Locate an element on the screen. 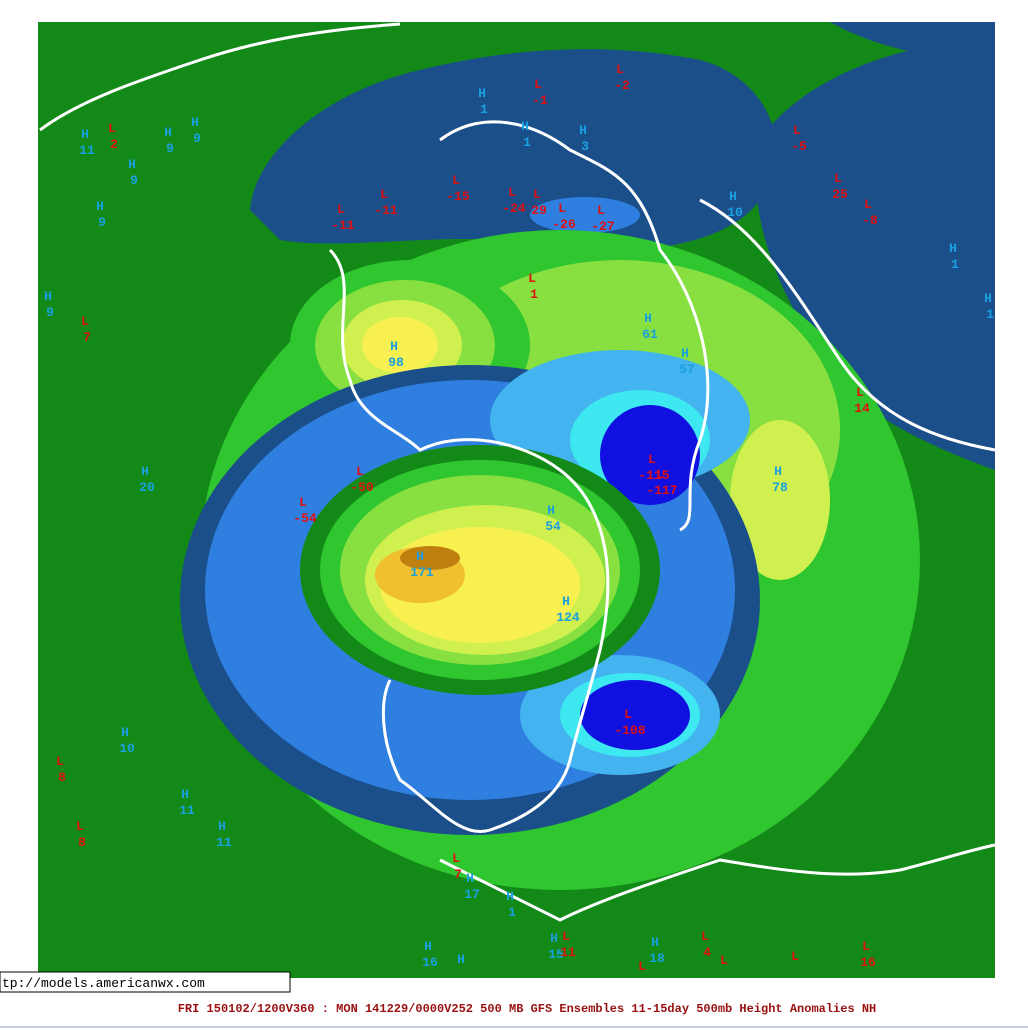 Image resolution: width=1028 pixels, height=1030 pixels. center-value: 78 is located at coordinates (780, 487).